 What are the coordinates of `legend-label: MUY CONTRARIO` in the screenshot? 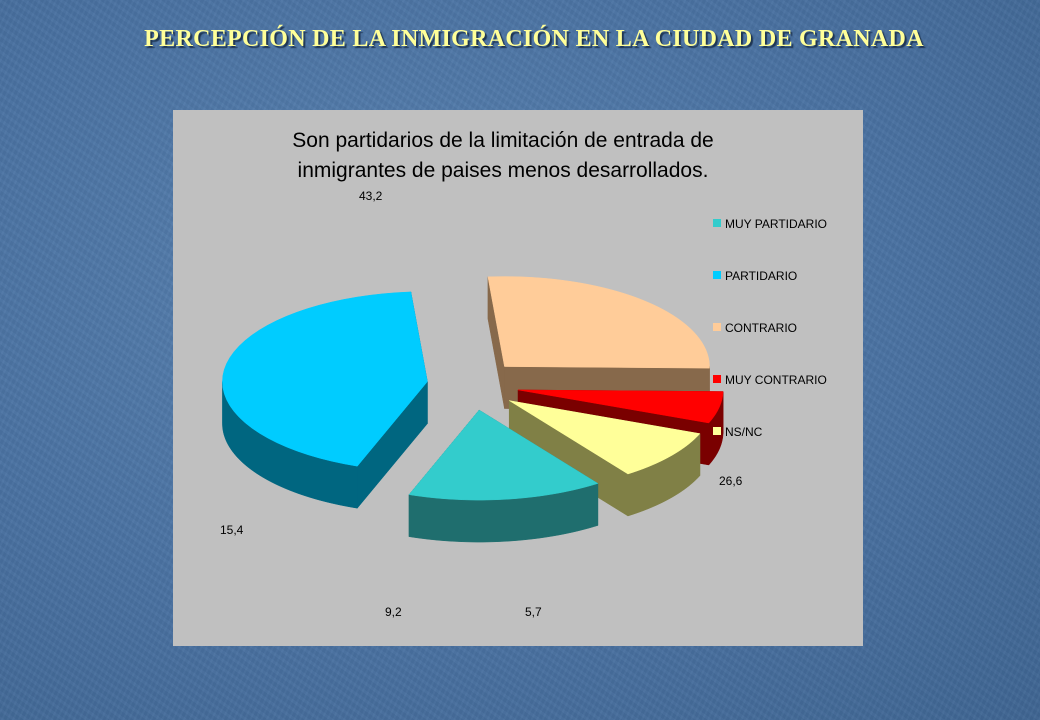 It's located at (776, 380).